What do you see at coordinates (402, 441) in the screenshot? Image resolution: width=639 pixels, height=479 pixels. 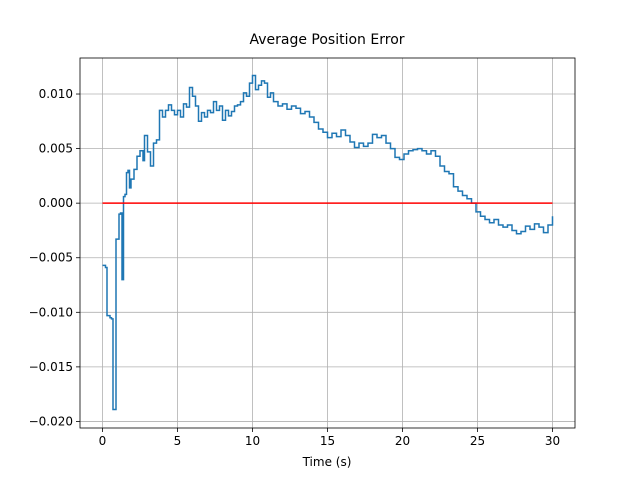 I see `x-tick-label: 20` at bounding box center [402, 441].